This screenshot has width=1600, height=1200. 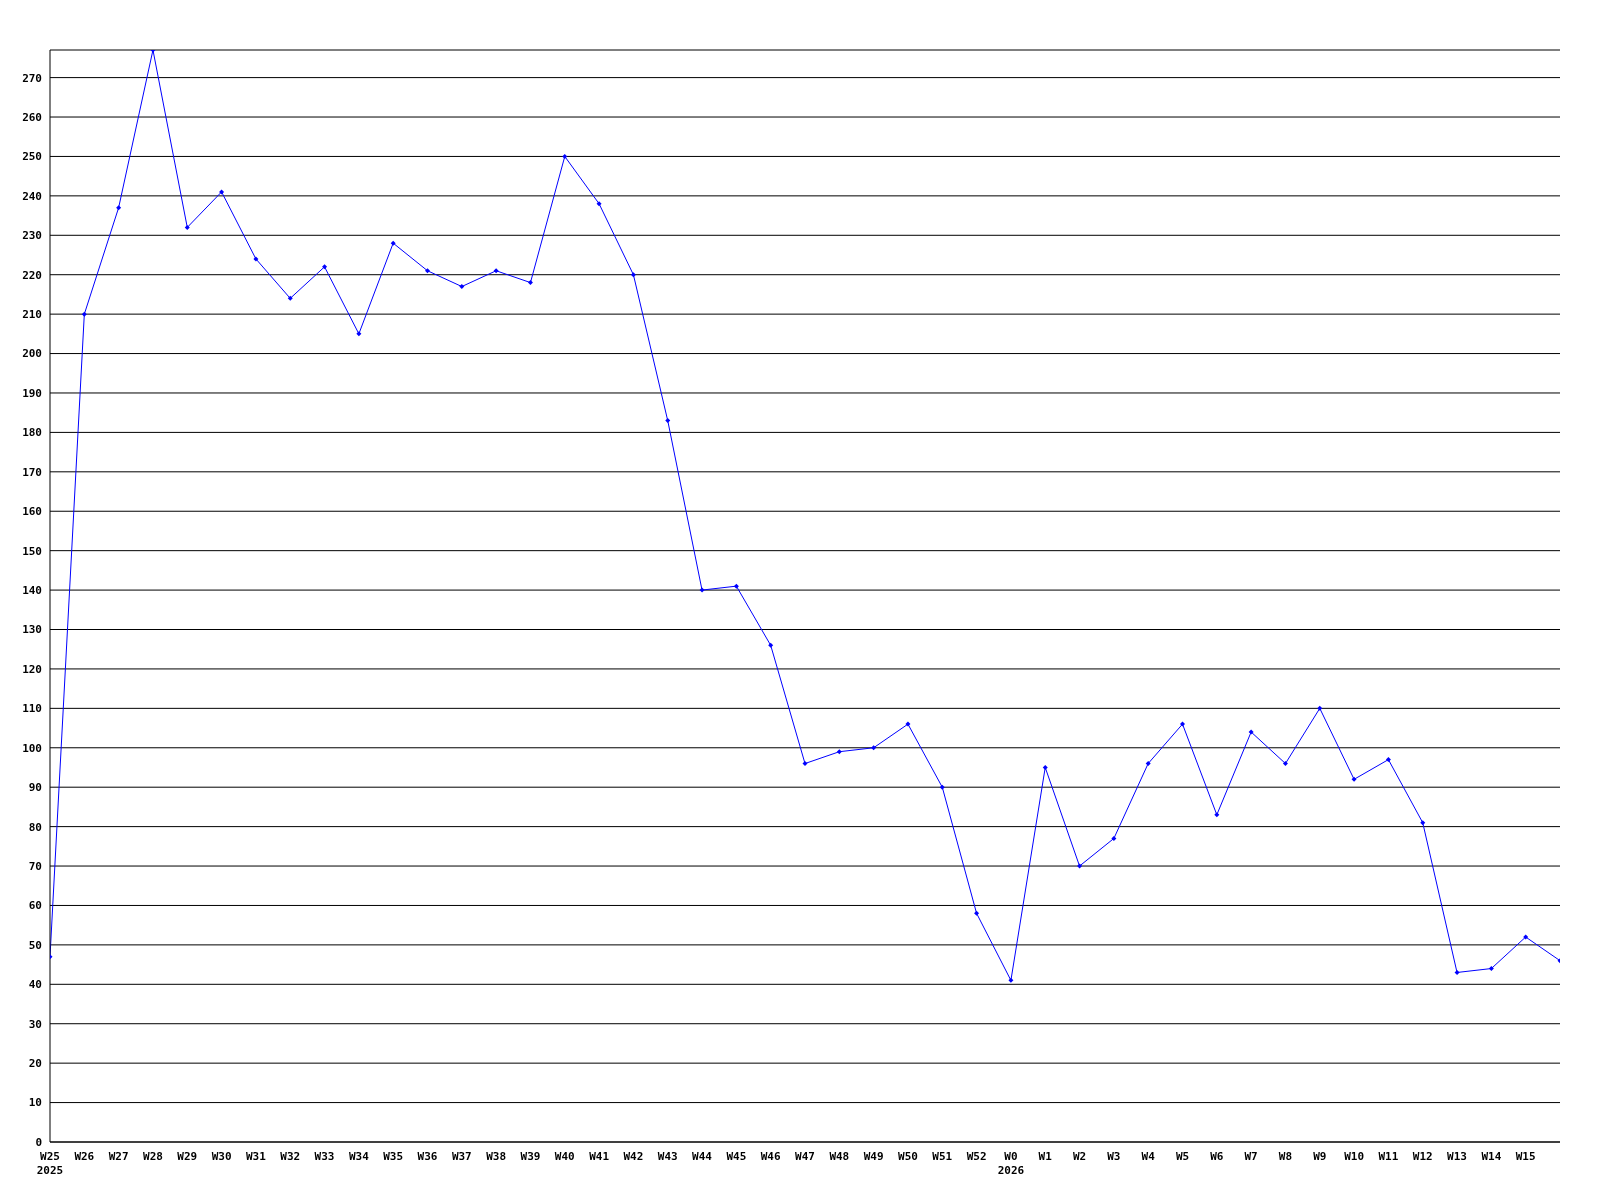 I want to click on x-tick-label: W28, so click(x=153, y=1156).